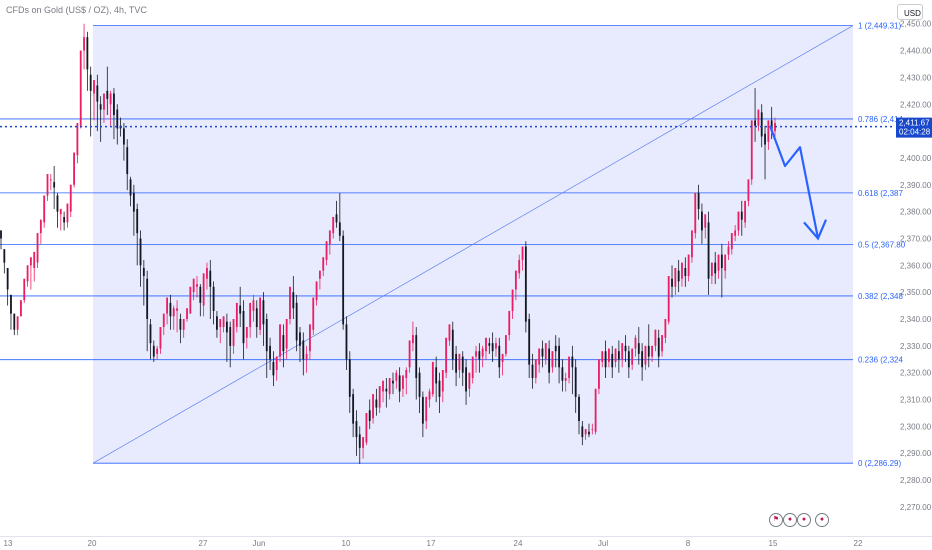 This screenshot has width=932, height=550. Describe the element at coordinates (773, 543) in the screenshot. I see `x-tick-label: 15` at that location.